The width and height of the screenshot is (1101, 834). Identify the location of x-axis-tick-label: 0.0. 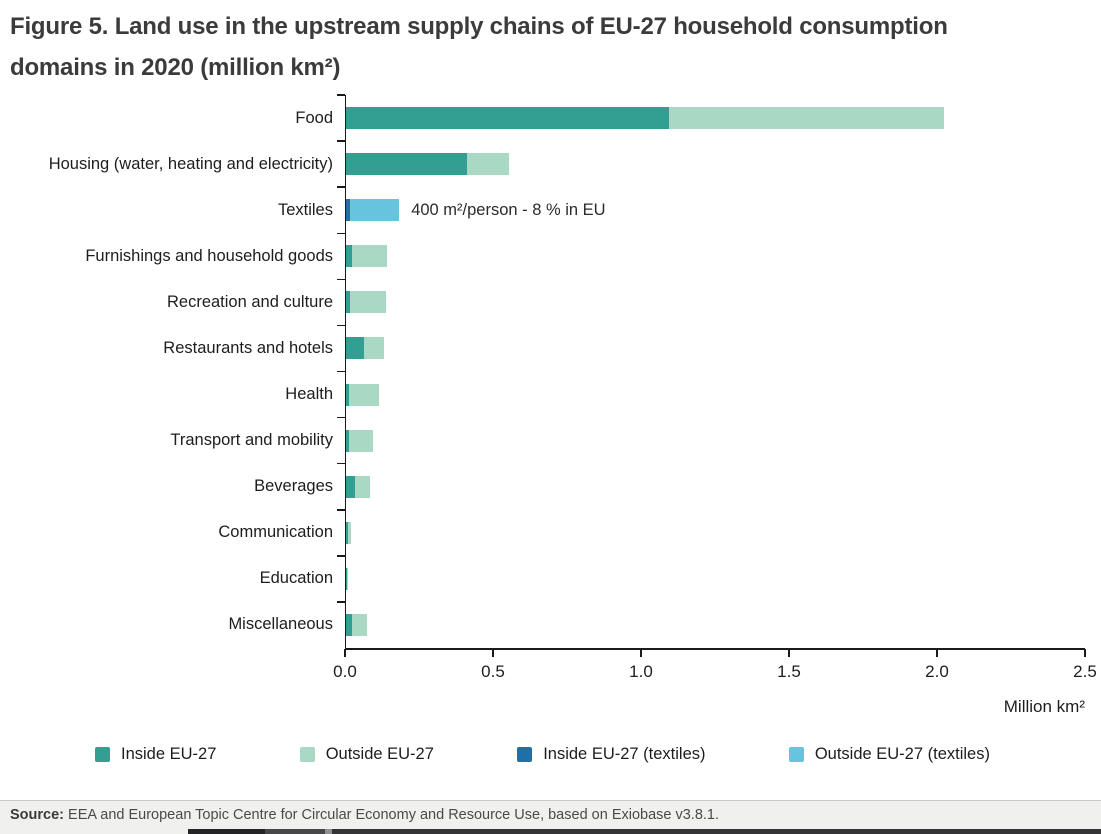
(345, 671).